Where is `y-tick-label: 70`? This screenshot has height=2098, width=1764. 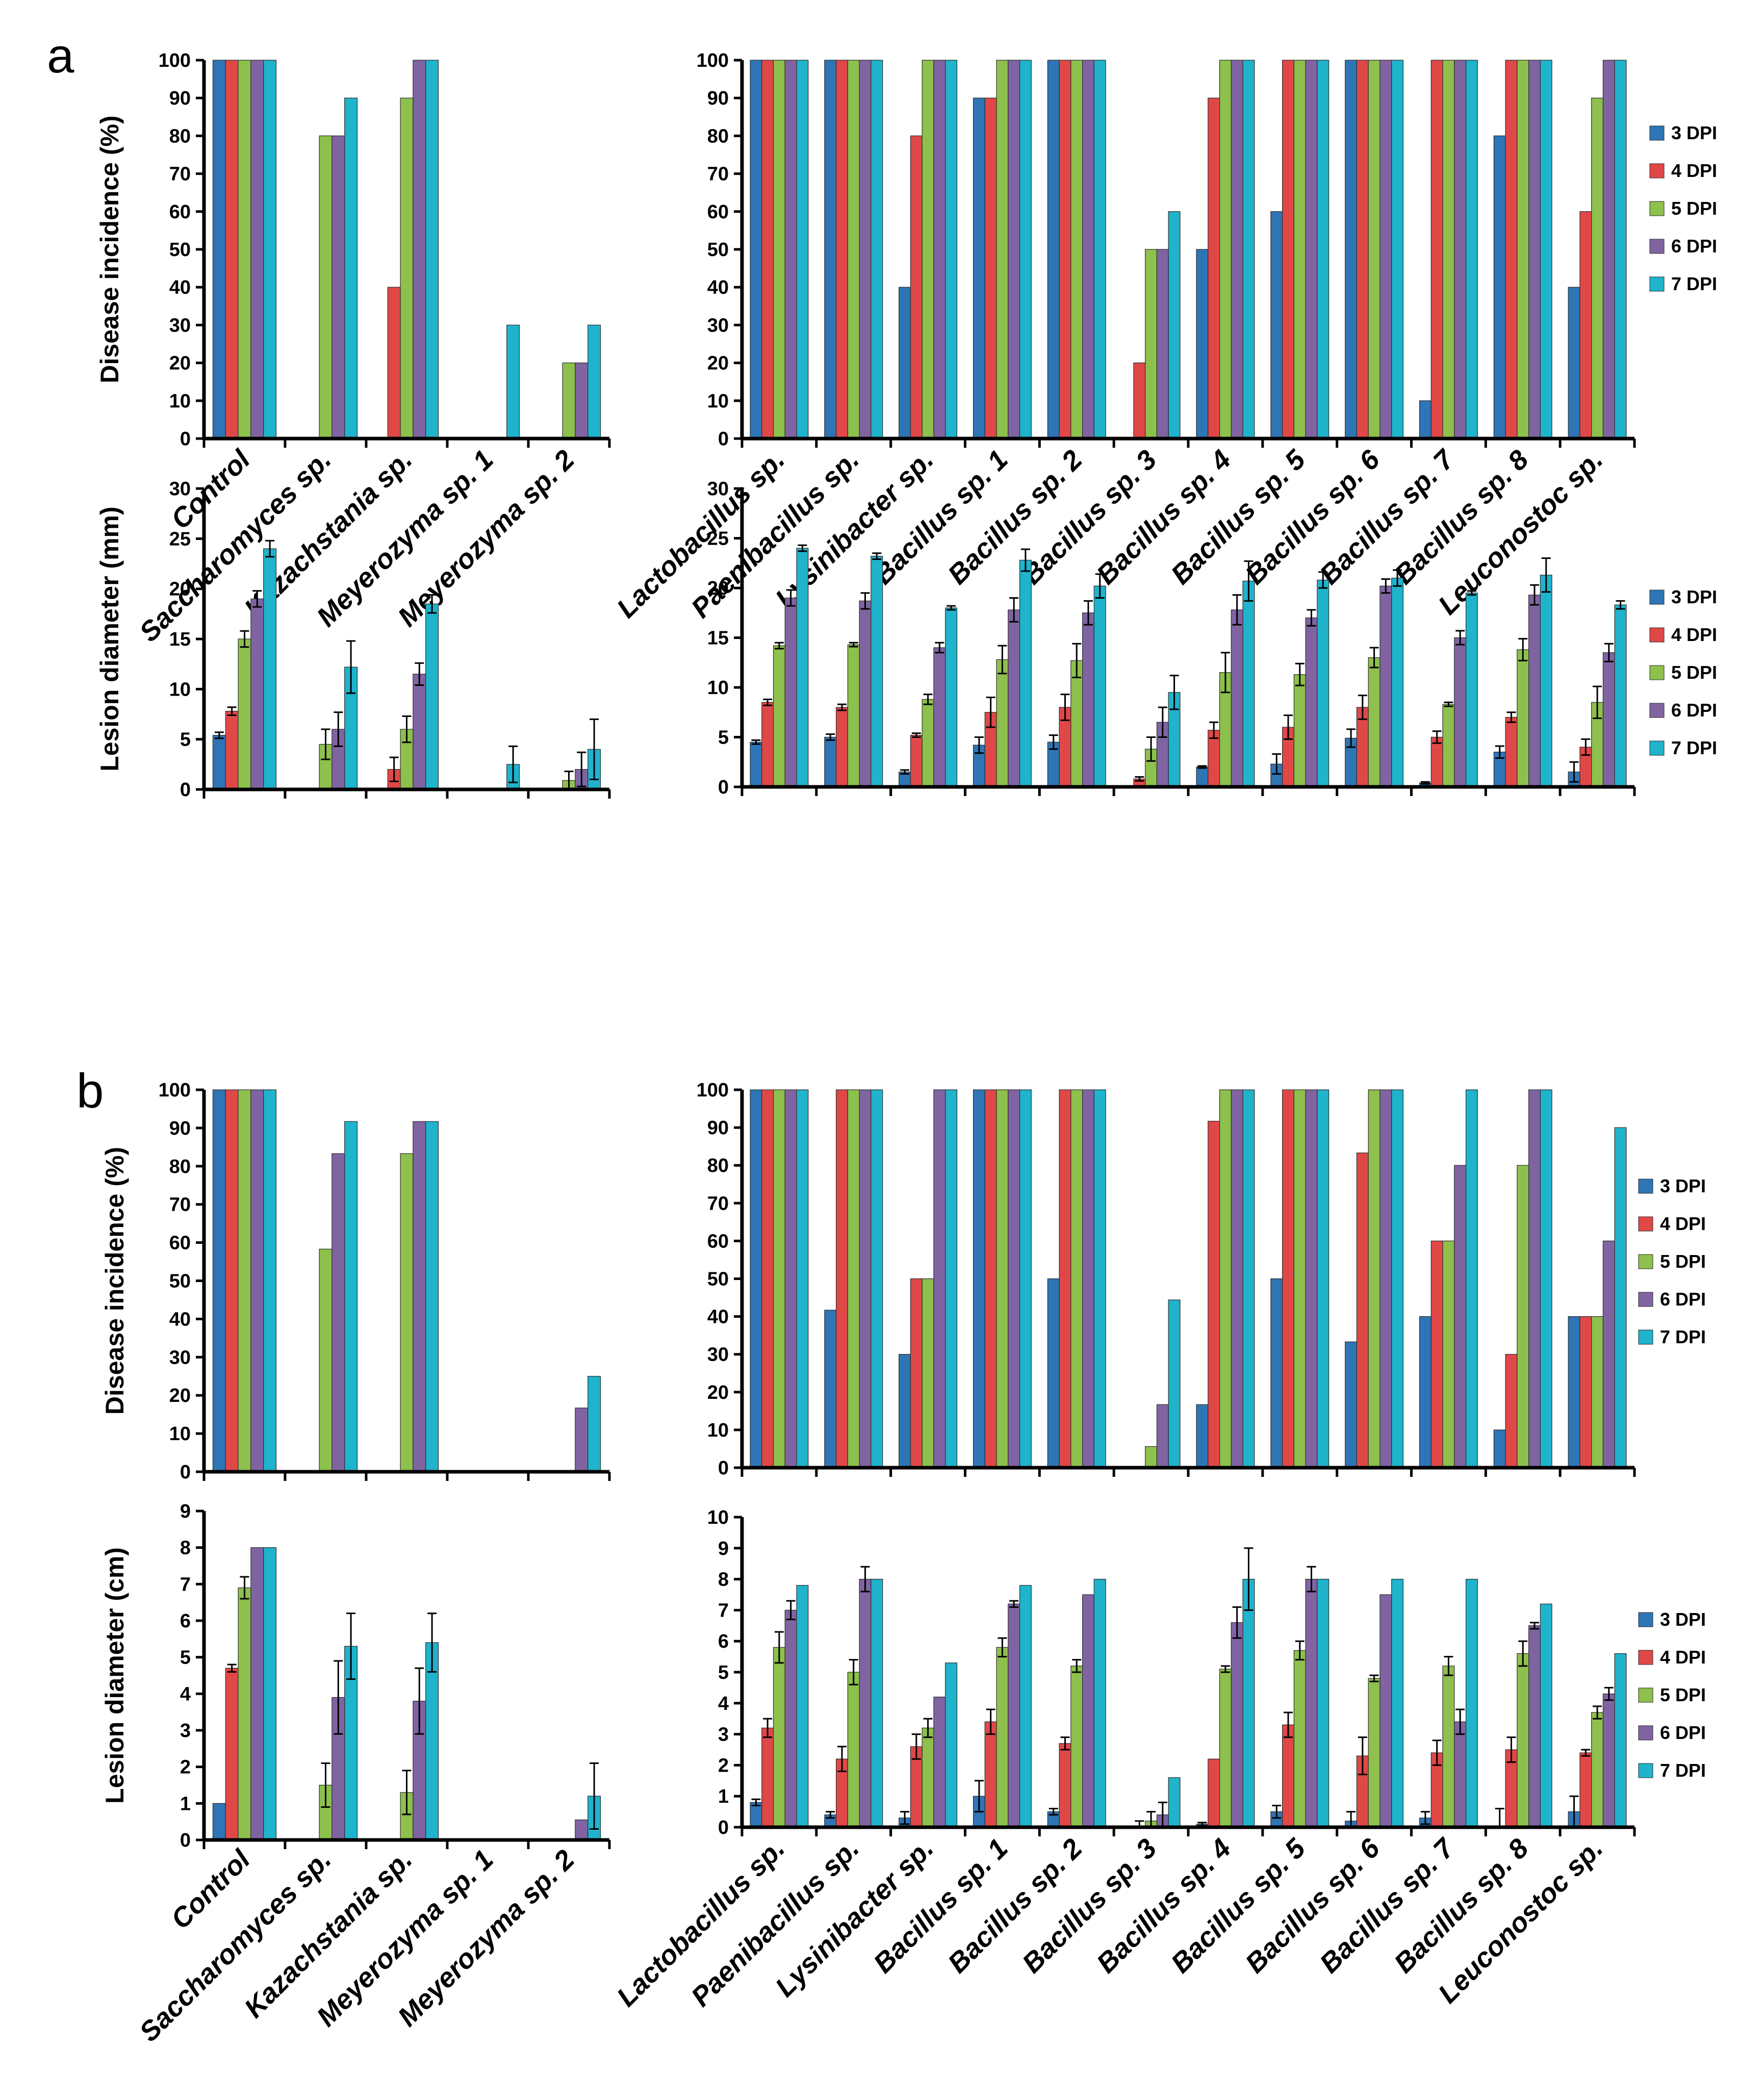
y-tick-label: 70 is located at coordinates (718, 1204).